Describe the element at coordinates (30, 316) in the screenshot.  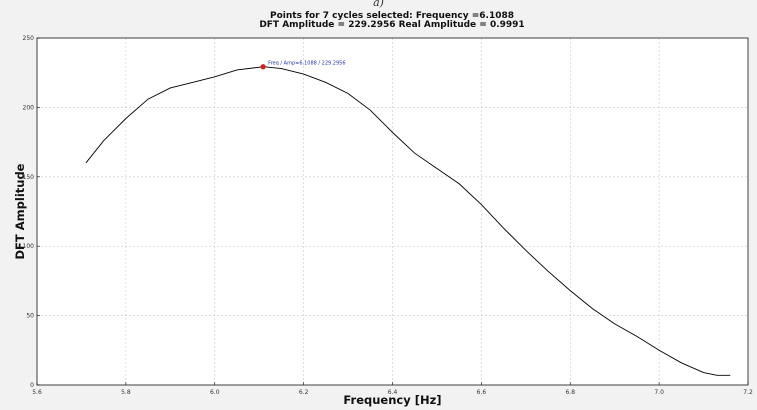
I see `y-tick-label: 50` at that location.